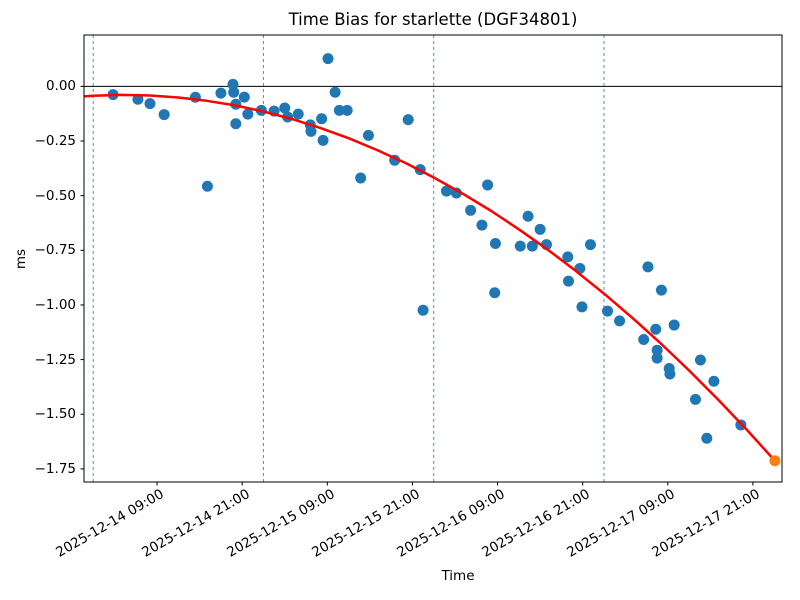 This screenshot has width=800, height=600. Describe the element at coordinates (55, 141) in the screenshot. I see `y-tick-label: −0.25` at that location.